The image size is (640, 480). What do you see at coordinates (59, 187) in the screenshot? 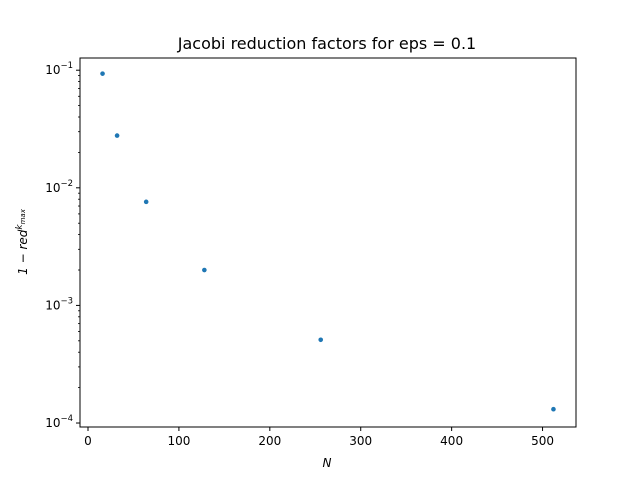
I see `y-tick-label: 10⁻²` at bounding box center [59, 187].